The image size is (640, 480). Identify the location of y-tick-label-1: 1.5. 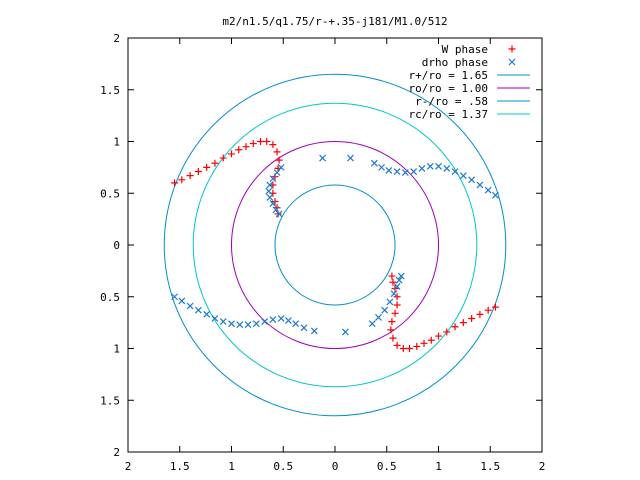
(110, 90).